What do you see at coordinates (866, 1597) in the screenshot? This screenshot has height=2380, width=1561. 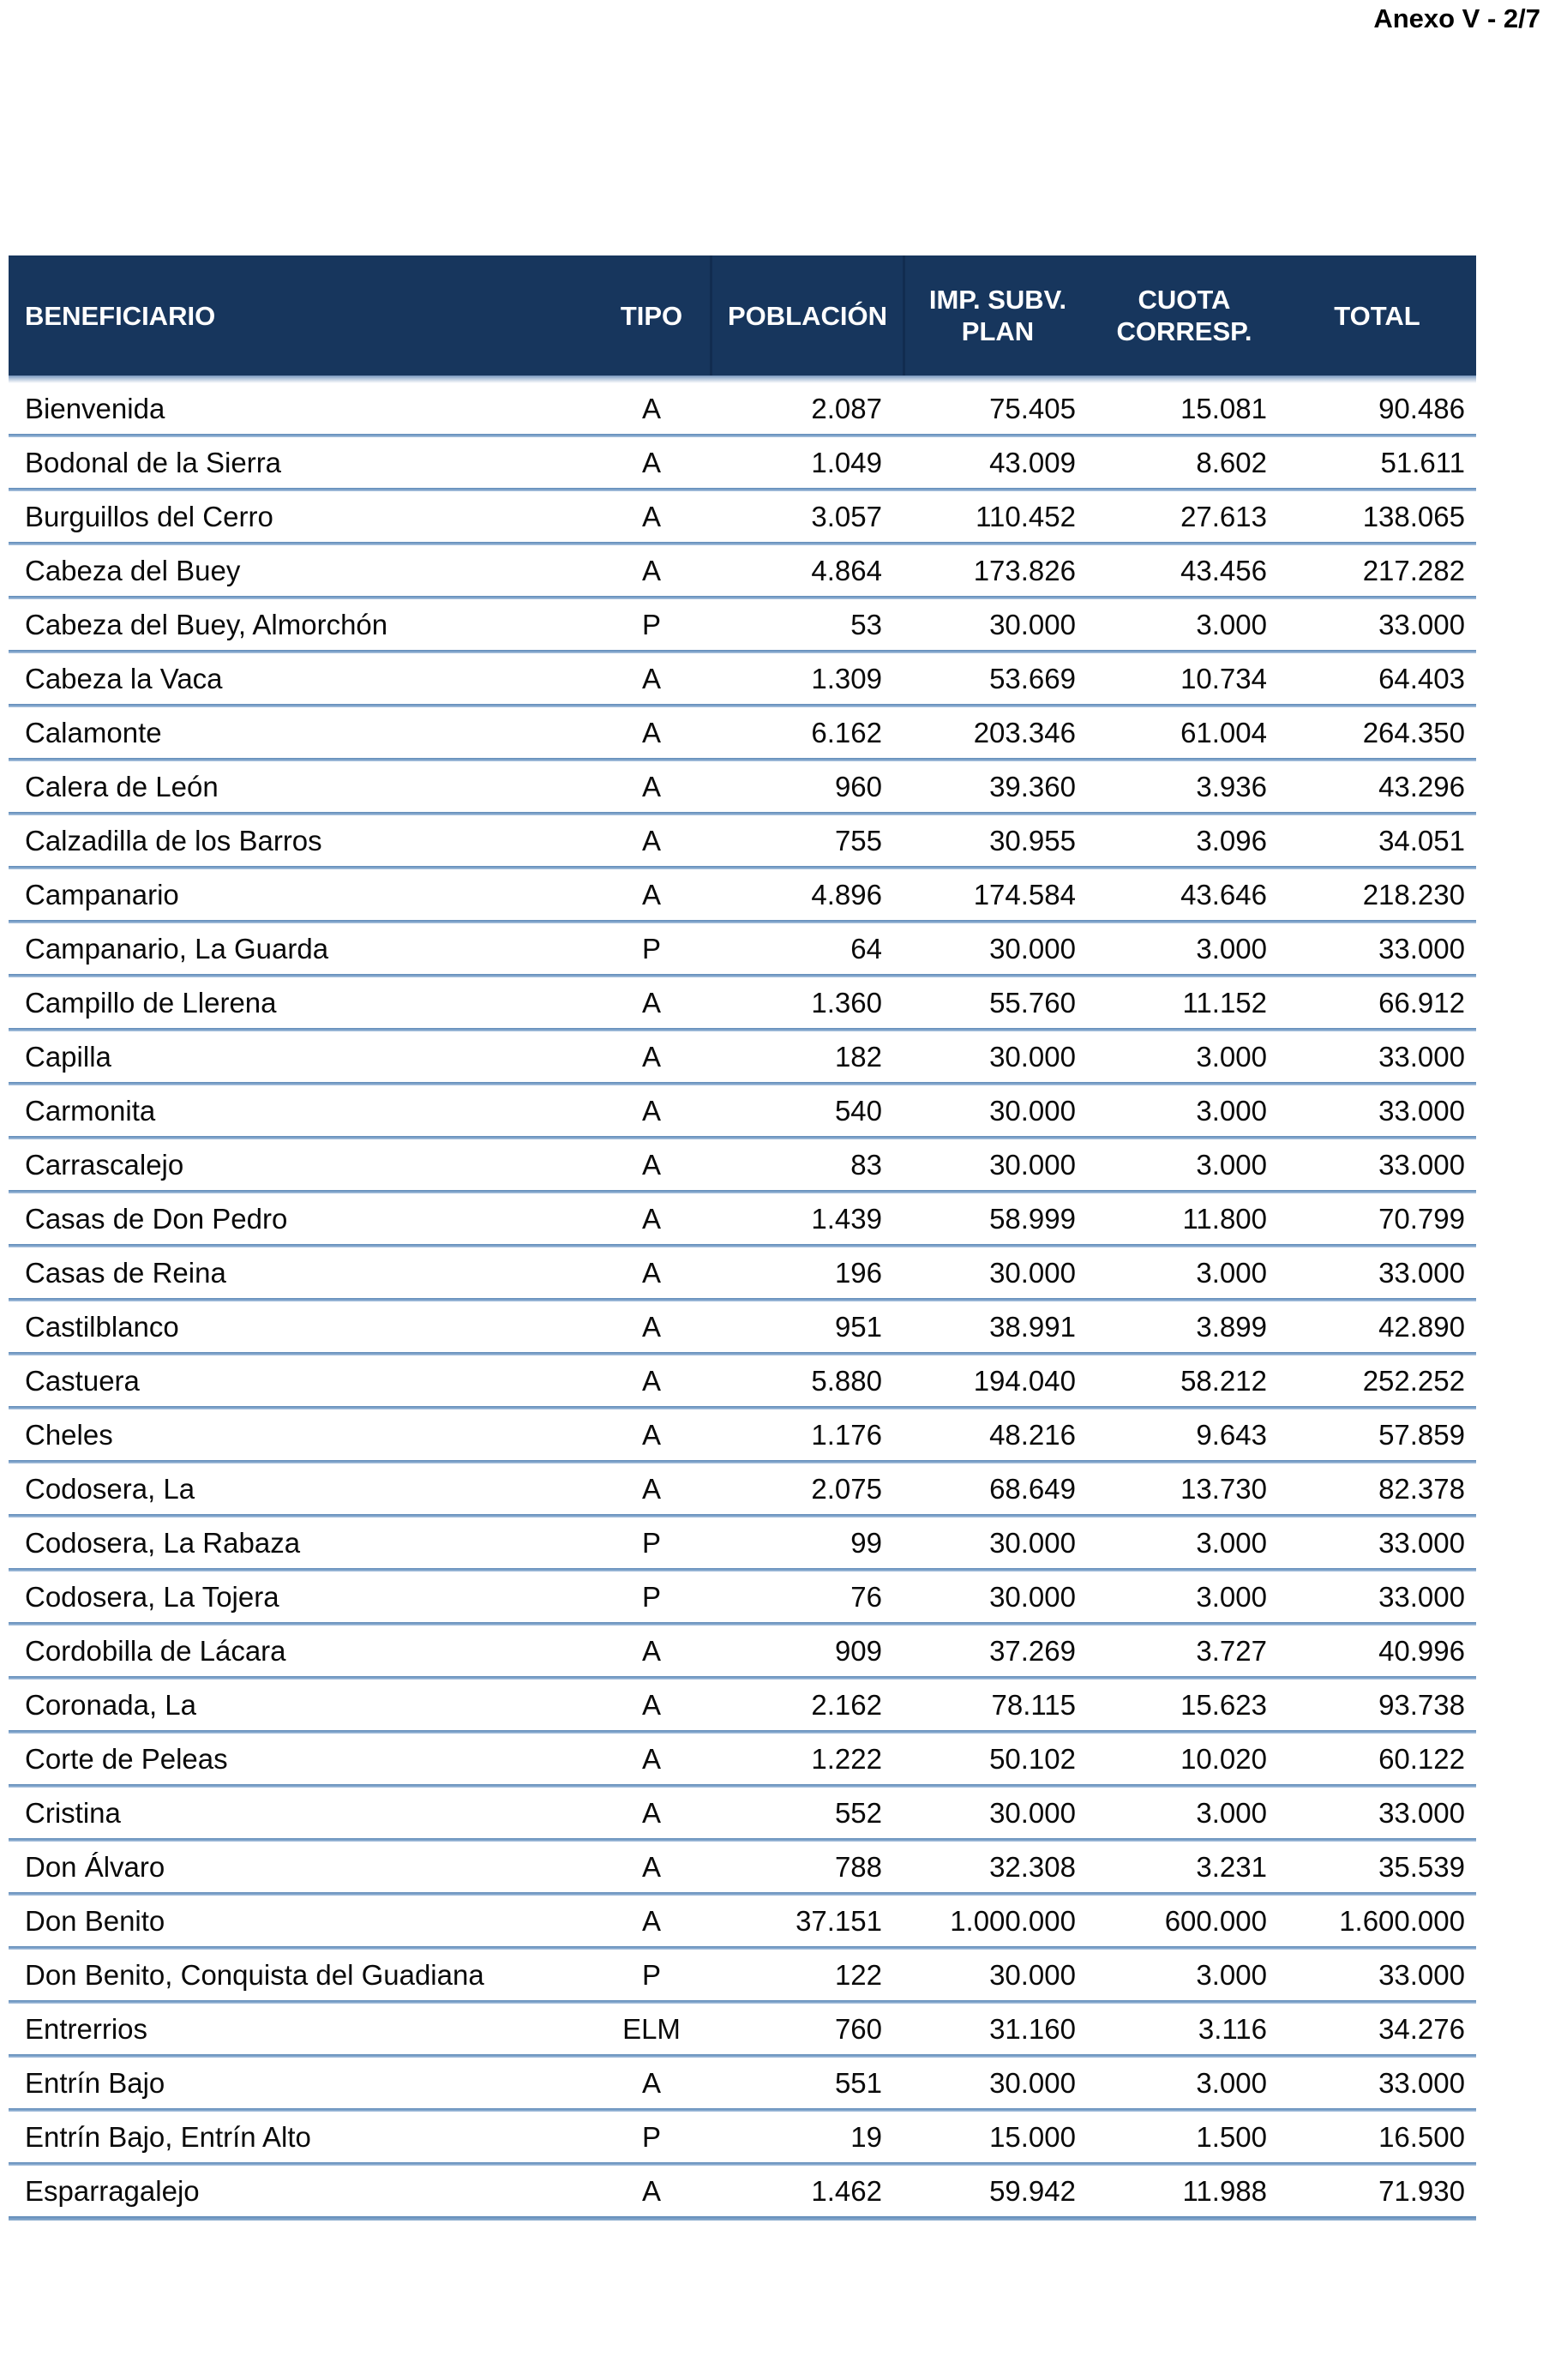 I see `cell-poblacion: 76` at bounding box center [866, 1597].